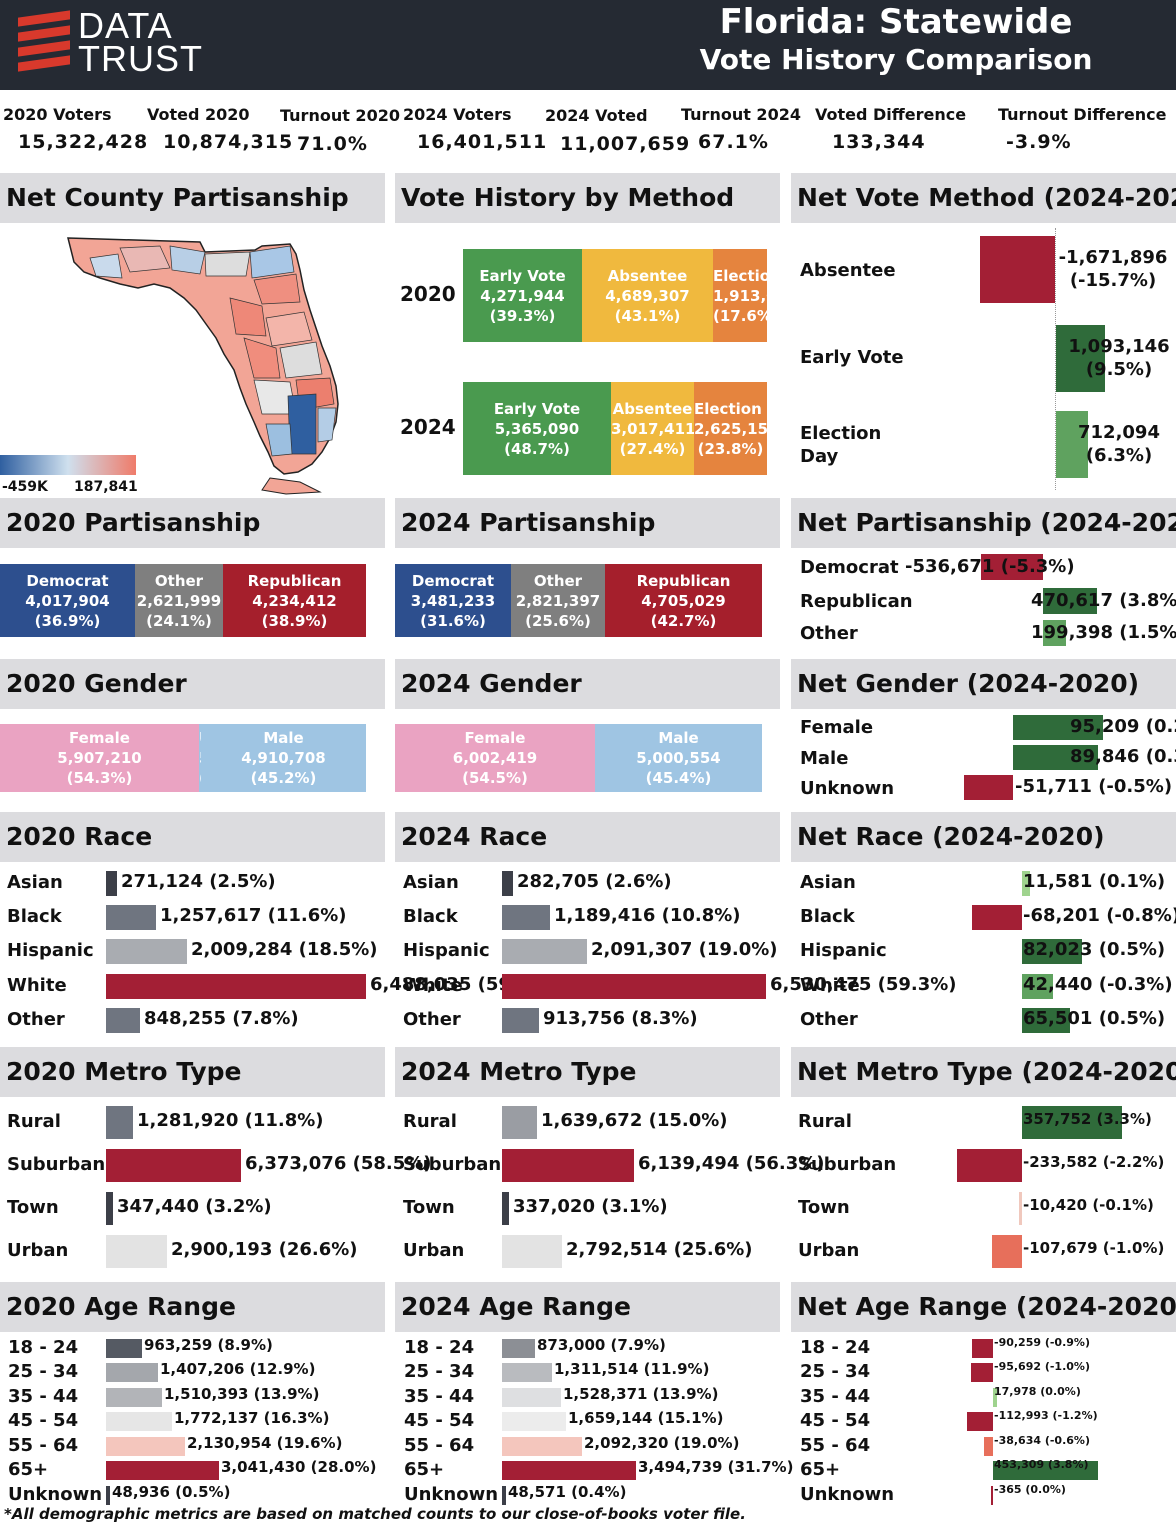  I want to click on method-year-2024: 2024, so click(428, 427).